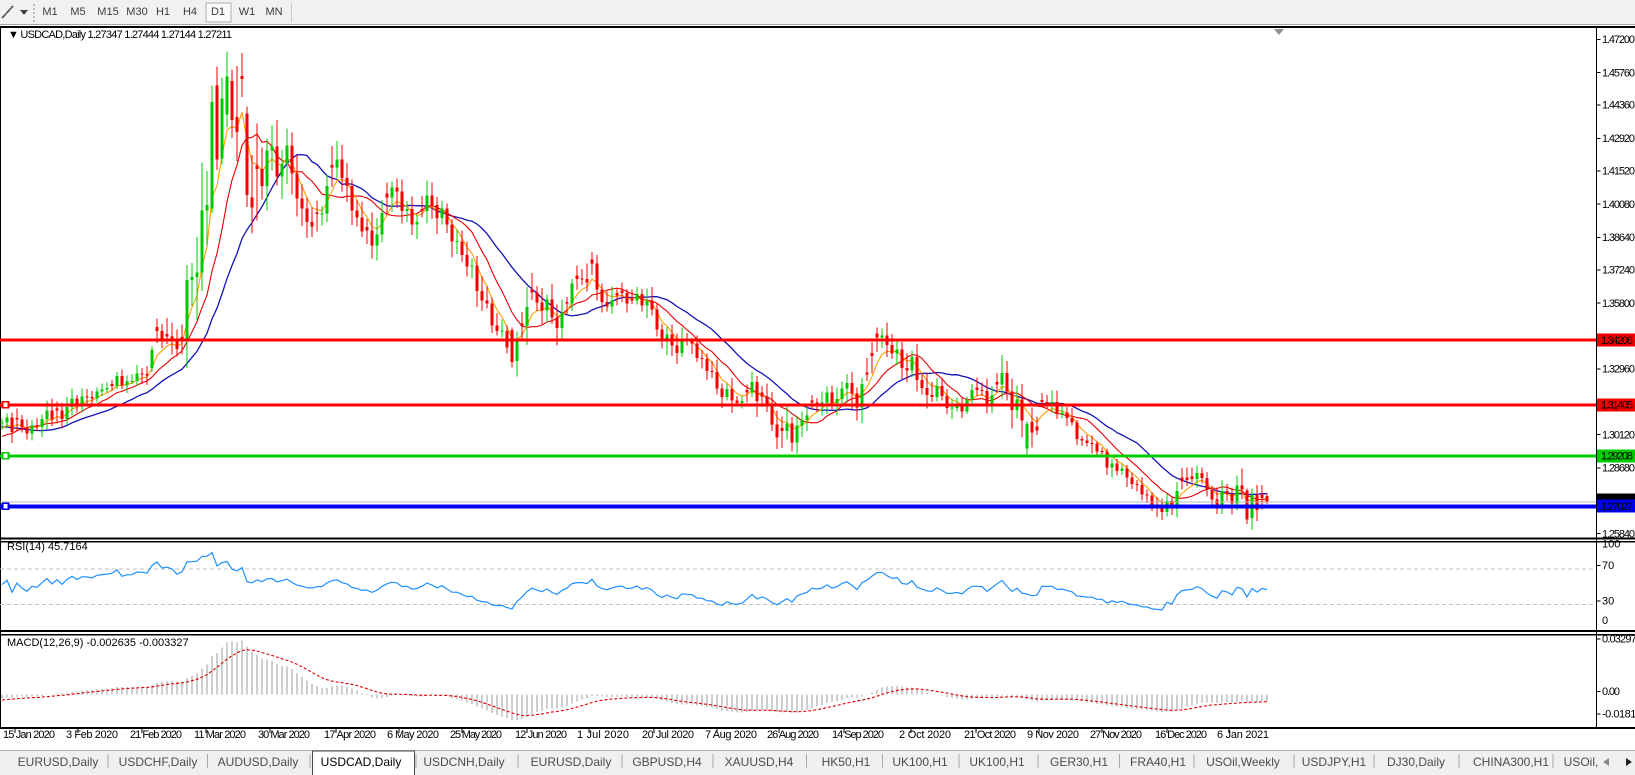 Image resolution: width=1635 pixels, height=775 pixels. I want to click on svg-text: USDCNH,Daily, so click(463, 762).